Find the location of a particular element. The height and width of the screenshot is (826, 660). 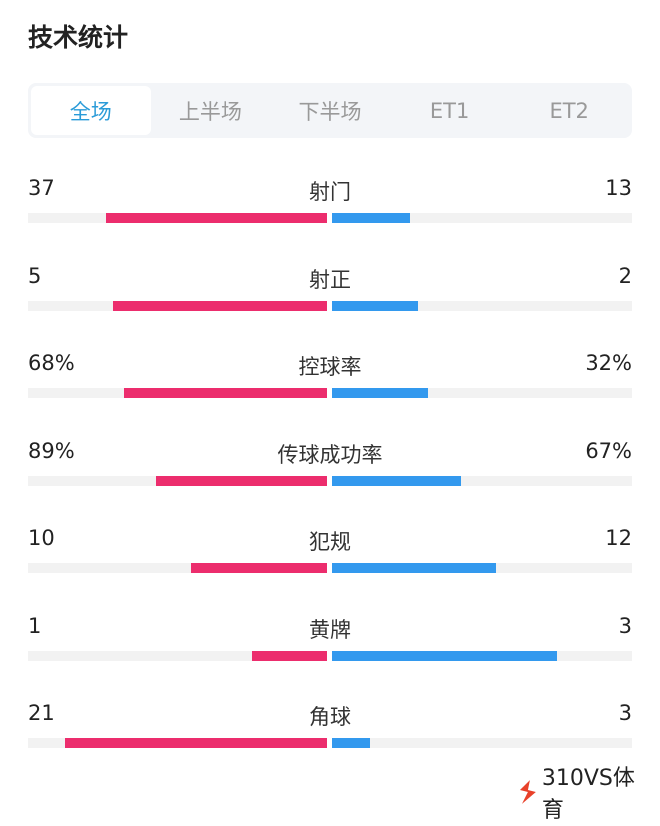

home-value: 68% is located at coordinates (51, 363).